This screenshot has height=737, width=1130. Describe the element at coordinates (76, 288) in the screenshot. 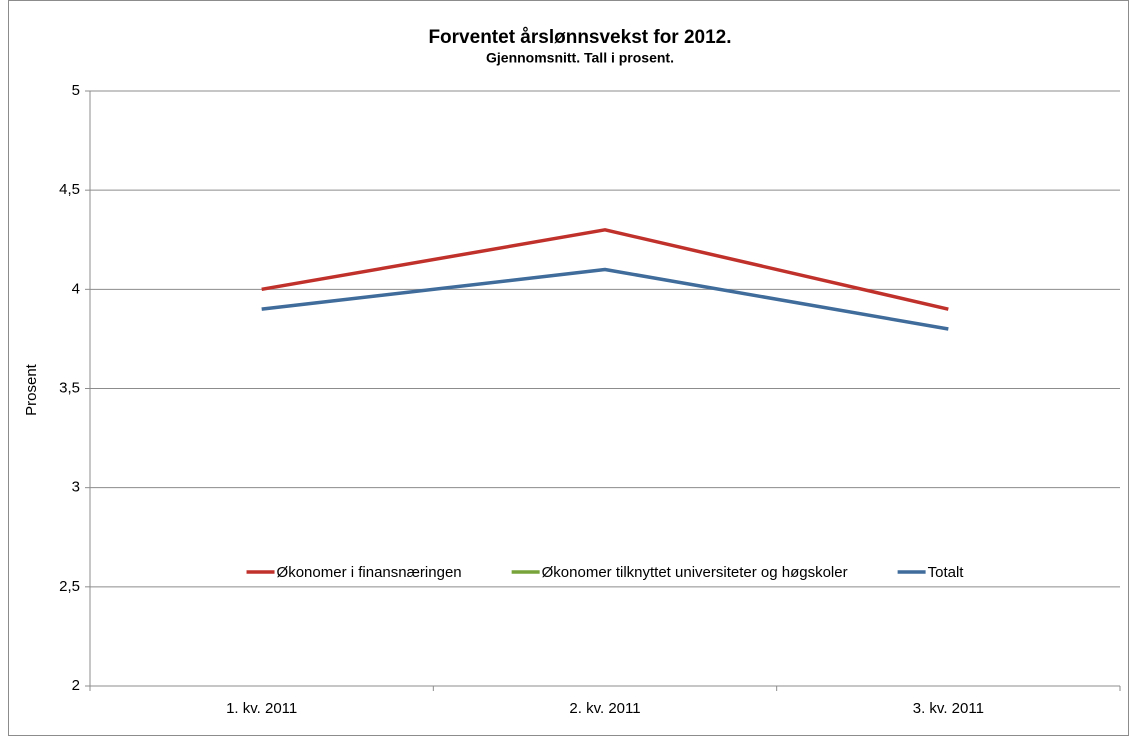

I see `y-tick-label: 4` at that location.